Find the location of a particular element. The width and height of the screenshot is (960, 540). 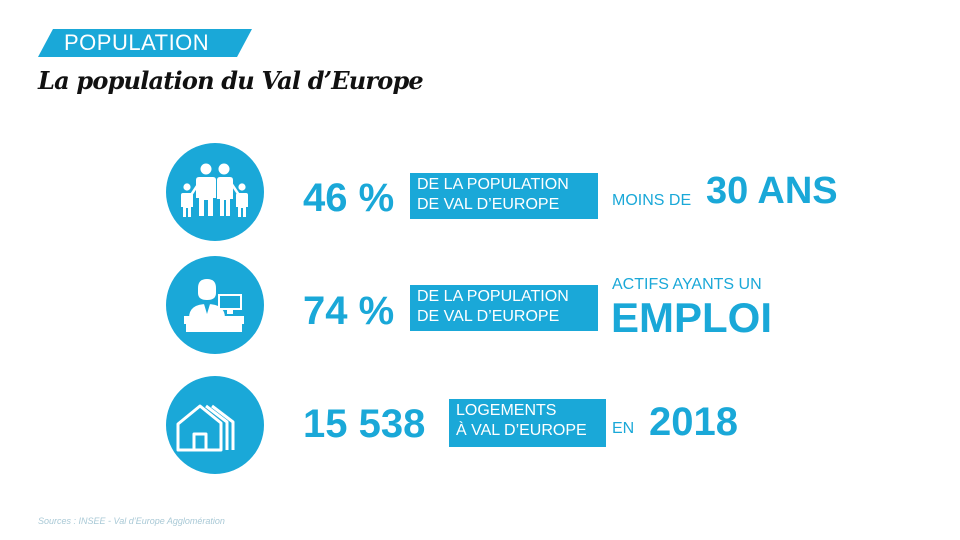

stat-description-box: LOGEMENTS À VAL D’EUROPE is located at coordinates (527, 423).